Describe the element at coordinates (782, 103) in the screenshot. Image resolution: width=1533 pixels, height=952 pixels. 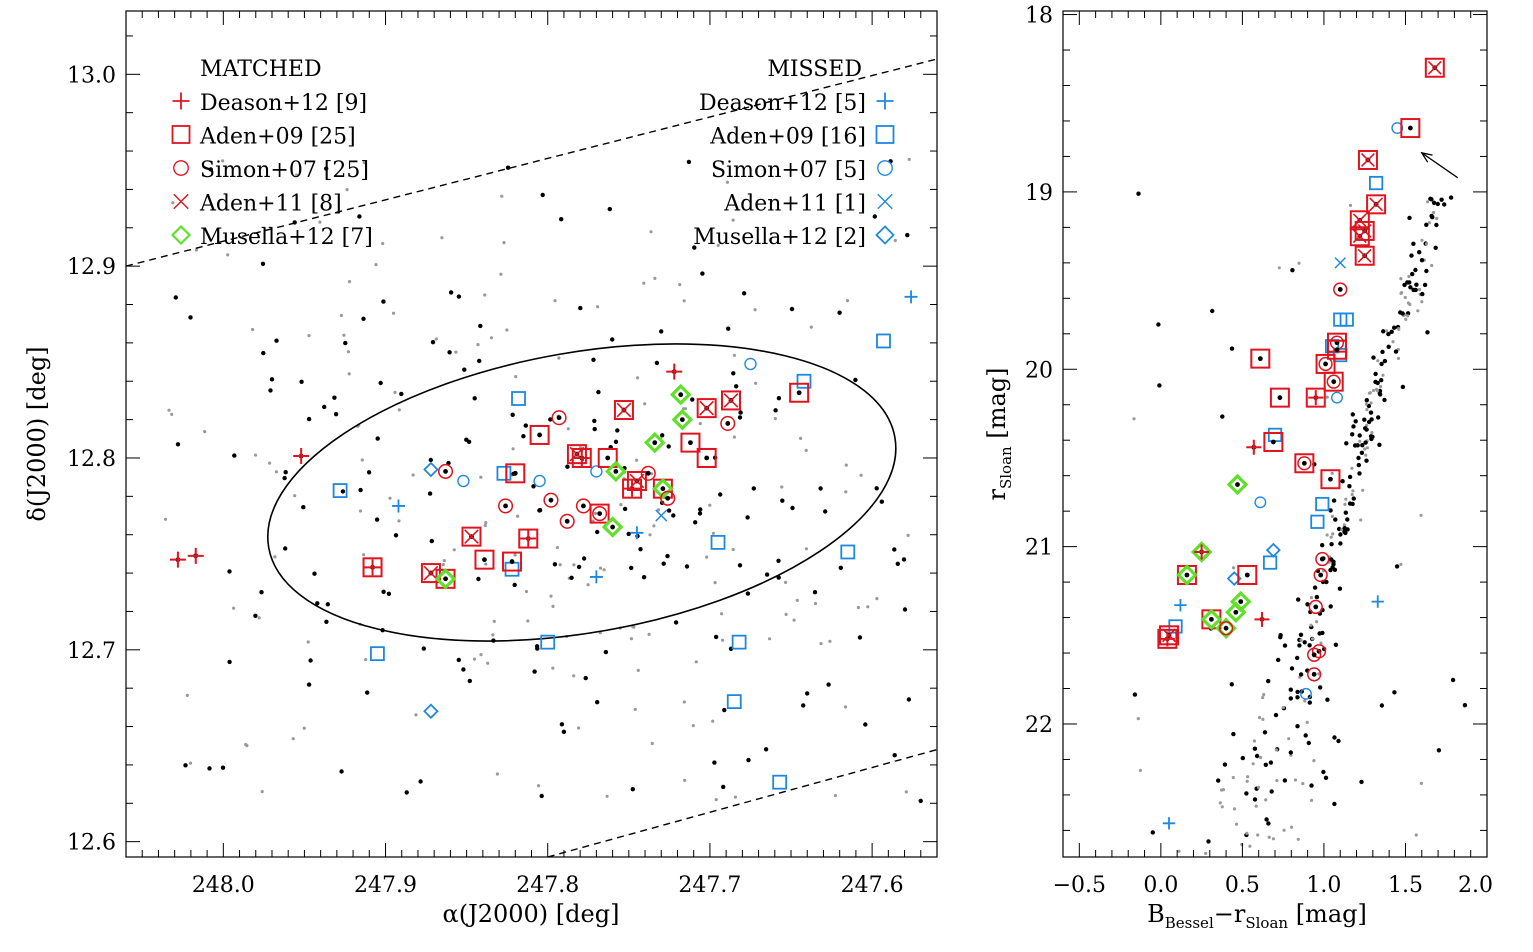
I see `legend-missed-label: Deason+12 [5]` at that location.